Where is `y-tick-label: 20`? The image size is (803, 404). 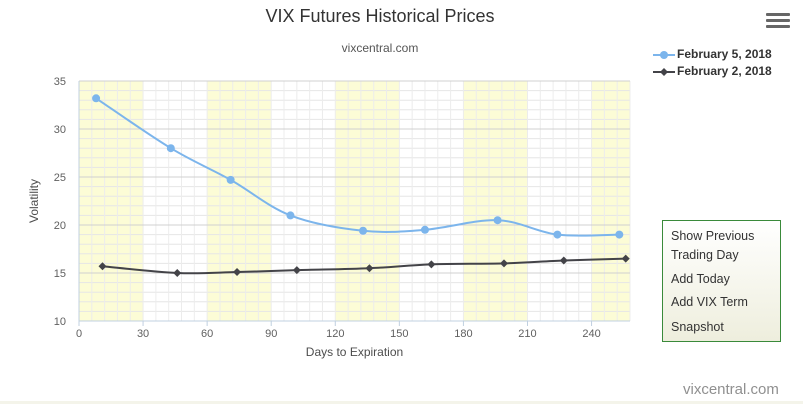 y-tick-label: 20 is located at coordinates (60, 226).